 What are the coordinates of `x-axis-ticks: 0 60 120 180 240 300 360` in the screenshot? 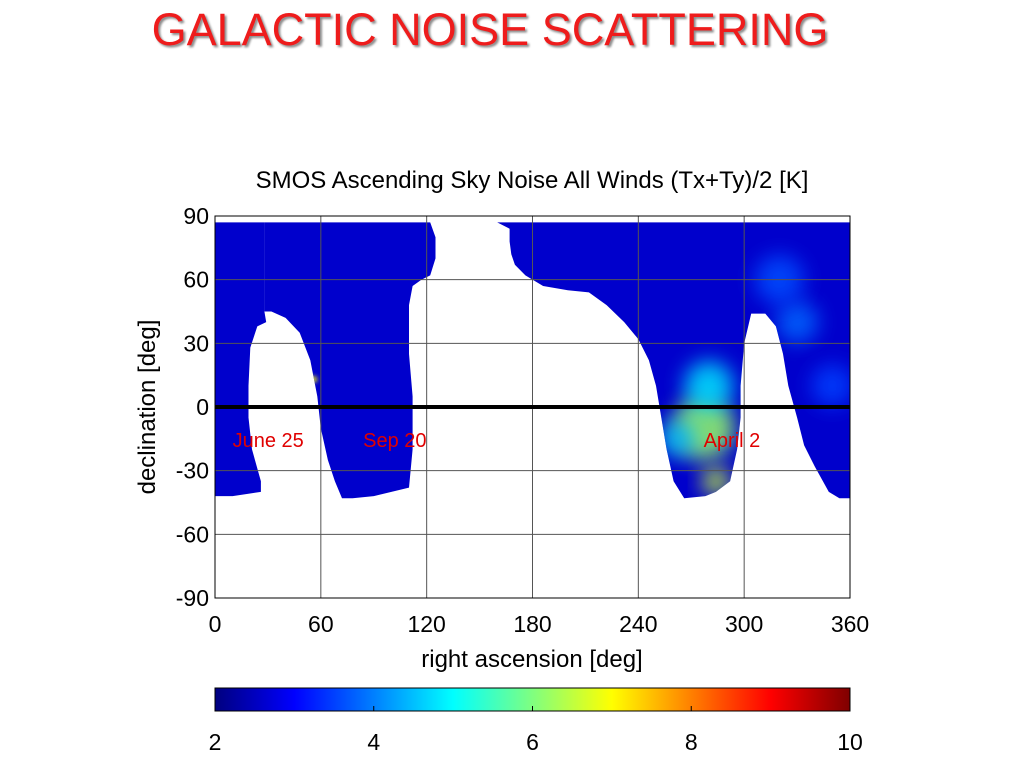 It's located at (539, 624).